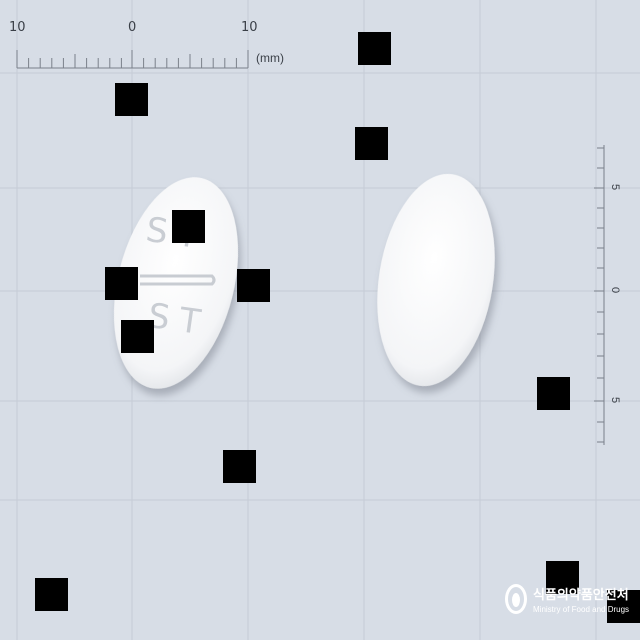  What do you see at coordinates (581, 609) in the screenshot?
I see `watermark-english: Ministry of Food and Drugs` at bounding box center [581, 609].